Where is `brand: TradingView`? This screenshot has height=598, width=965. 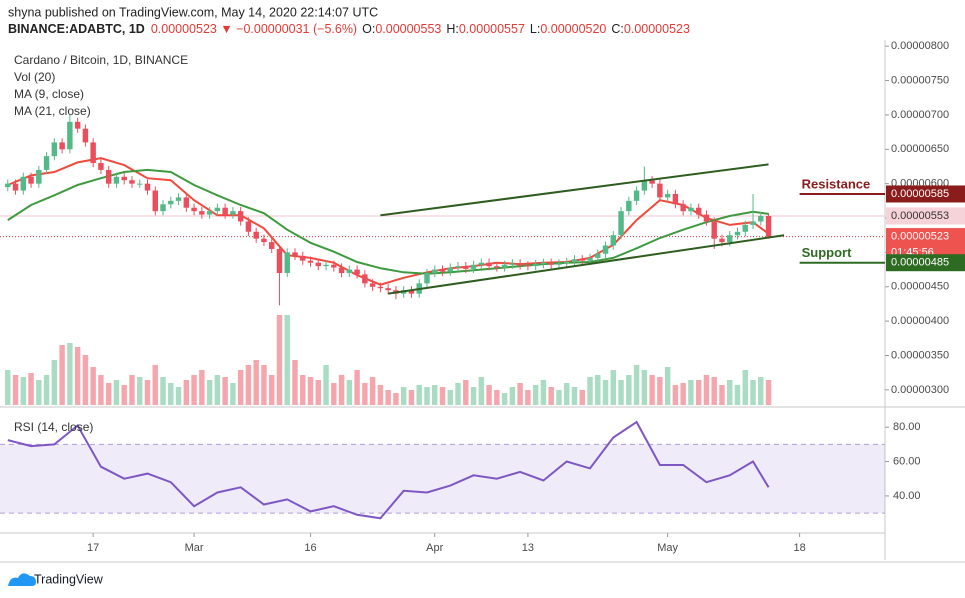 brand: TradingView is located at coordinates (69, 579).